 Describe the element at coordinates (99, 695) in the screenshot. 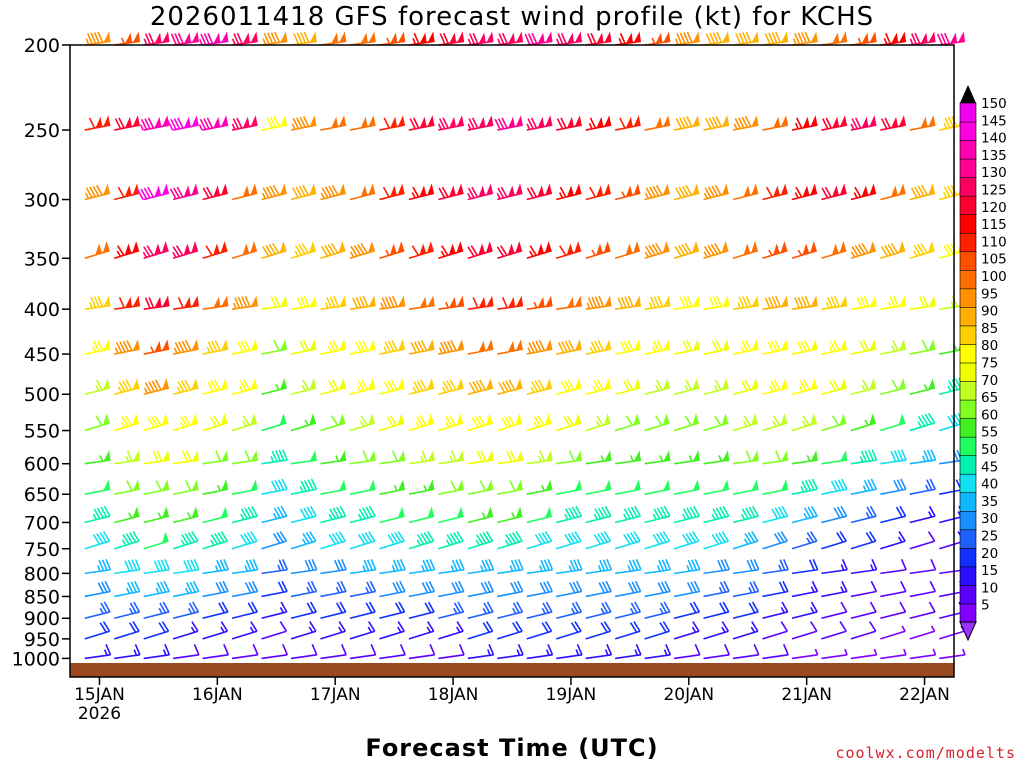

I see `x-tick-label: 15JAN` at that location.